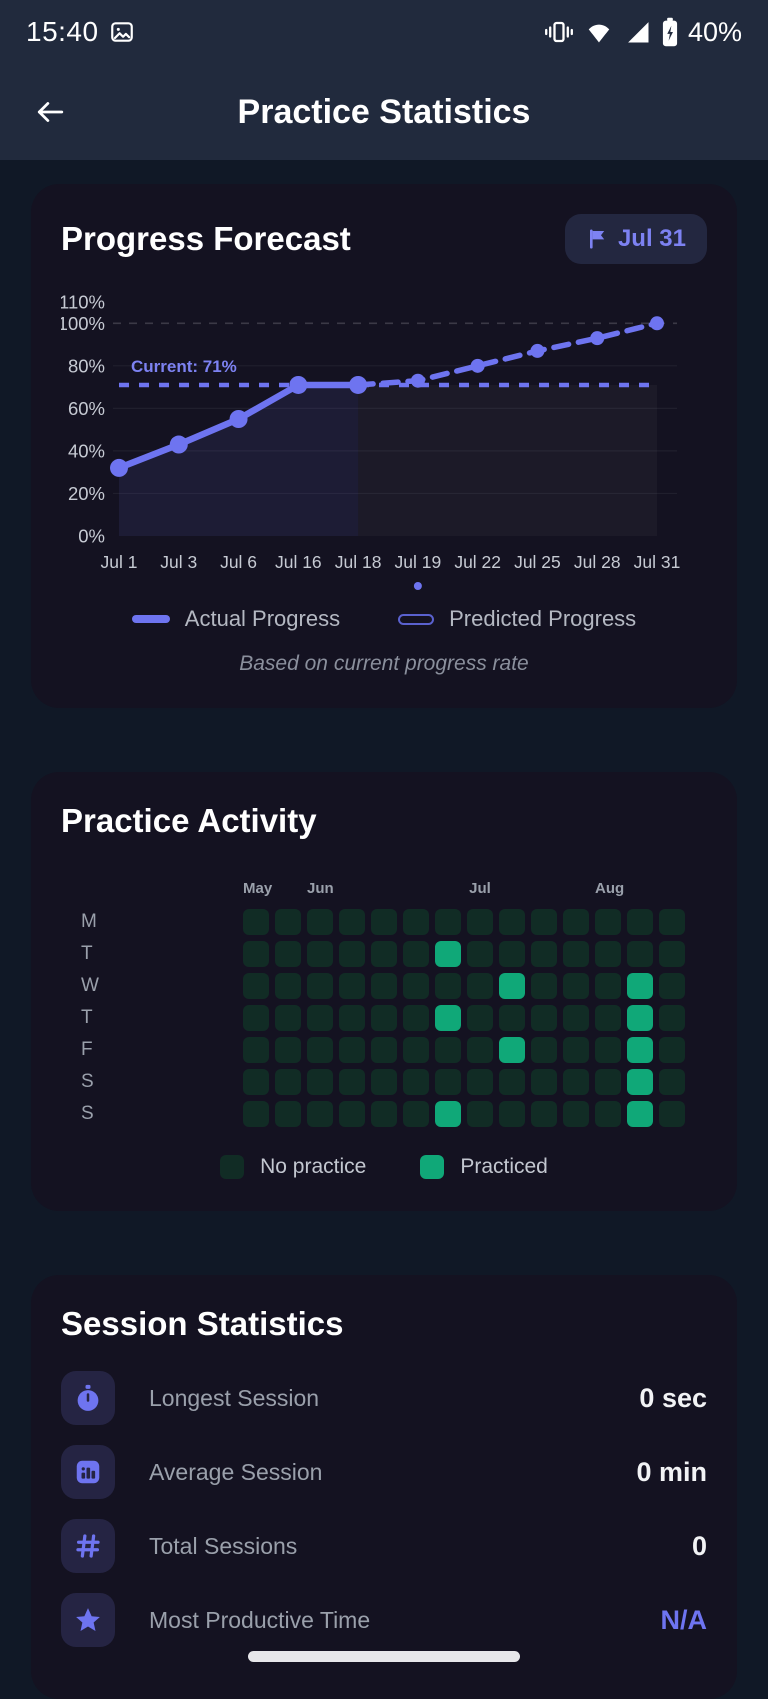 The image size is (768, 1699). I want to click on page-title: Practice Statistics, so click(384, 111).